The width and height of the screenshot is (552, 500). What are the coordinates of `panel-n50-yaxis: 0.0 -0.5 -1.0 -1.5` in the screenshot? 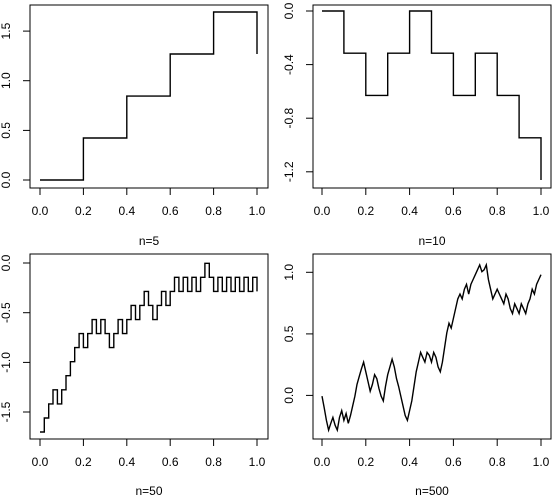 It's located at (15, 338).